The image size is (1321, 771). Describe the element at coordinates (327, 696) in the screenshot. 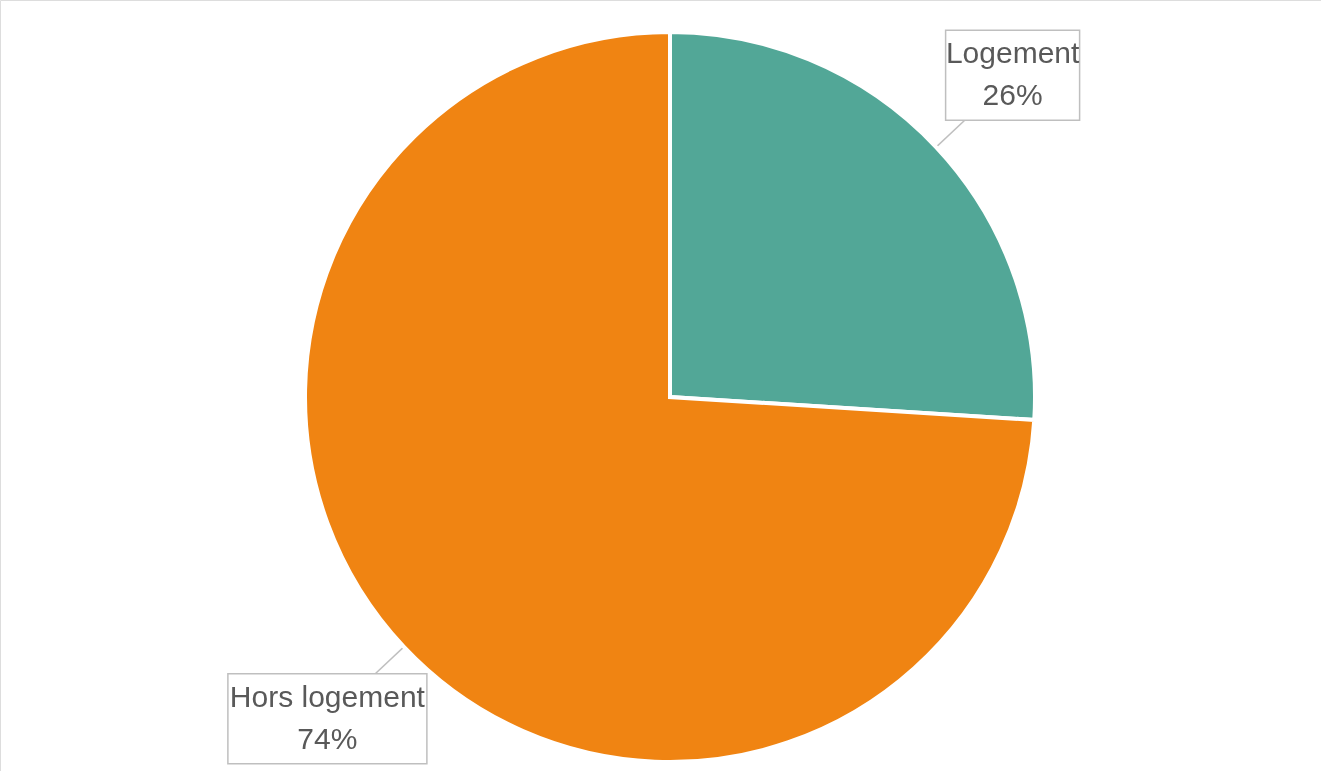

I see `slice-label: Hors logement` at that location.